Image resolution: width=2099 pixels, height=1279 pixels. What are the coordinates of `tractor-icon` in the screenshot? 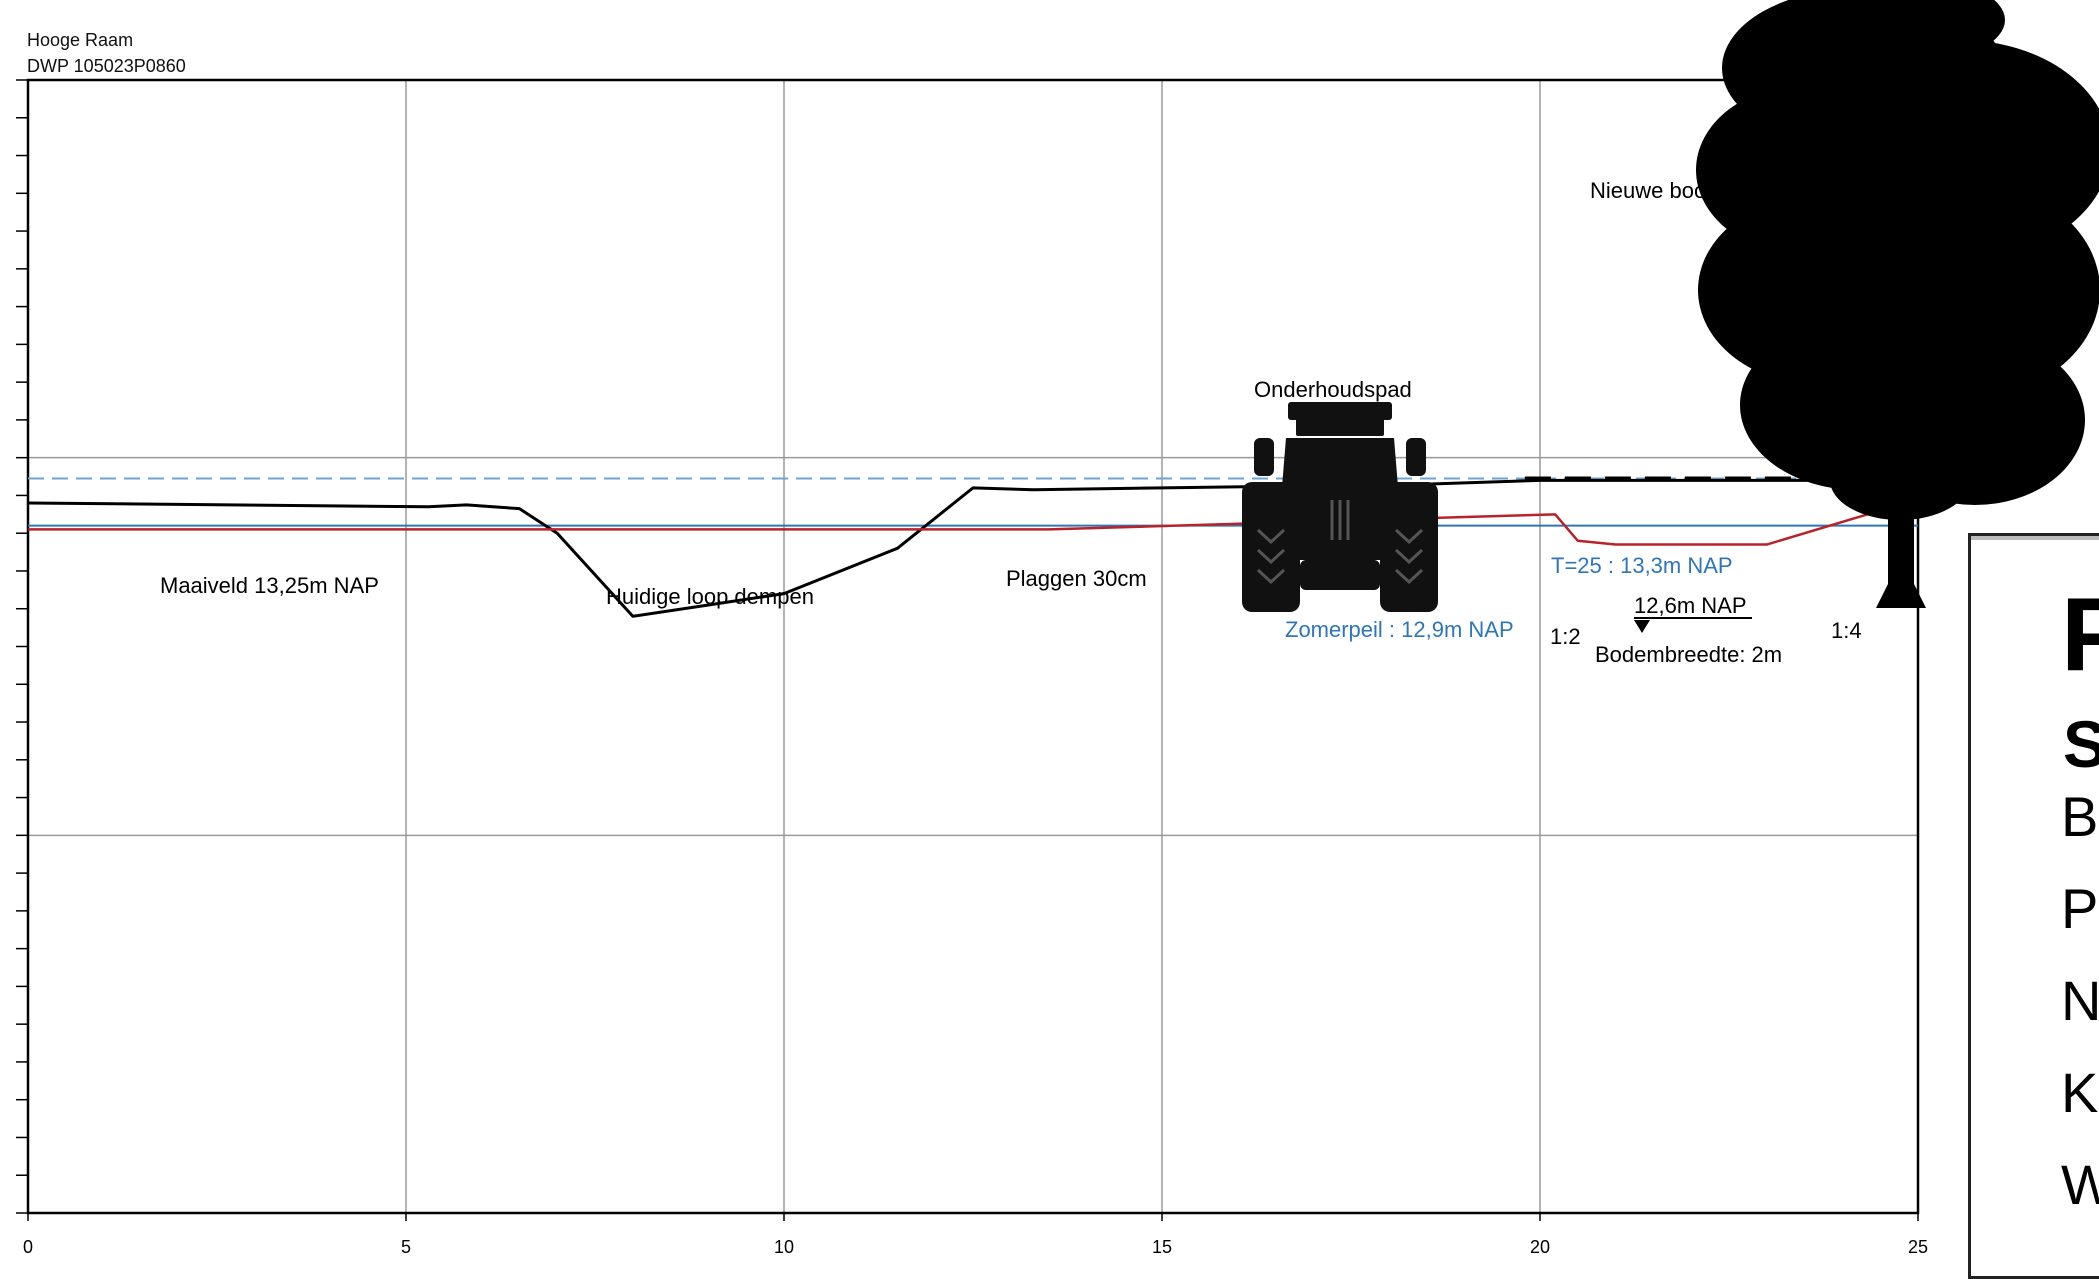 It's located at (1340, 507).